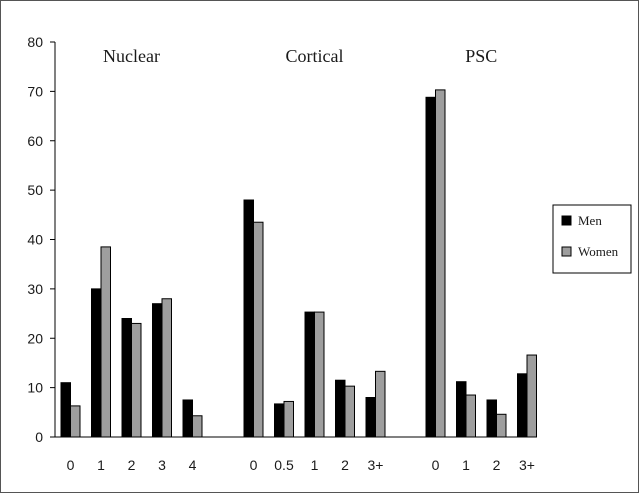 The height and width of the screenshot is (493, 639). I want to click on x-tick-label: 3, so click(162, 465).